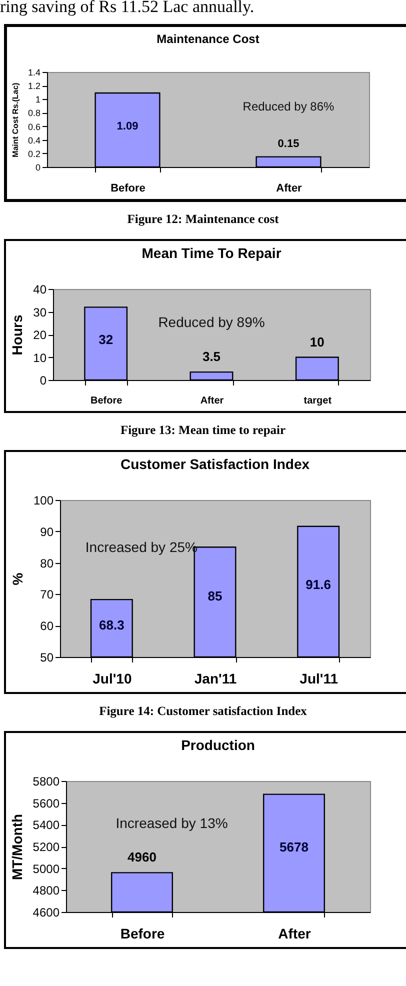  What do you see at coordinates (46, 913) in the screenshot?
I see `y-tick-label: 4600` at bounding box center [46, 913].